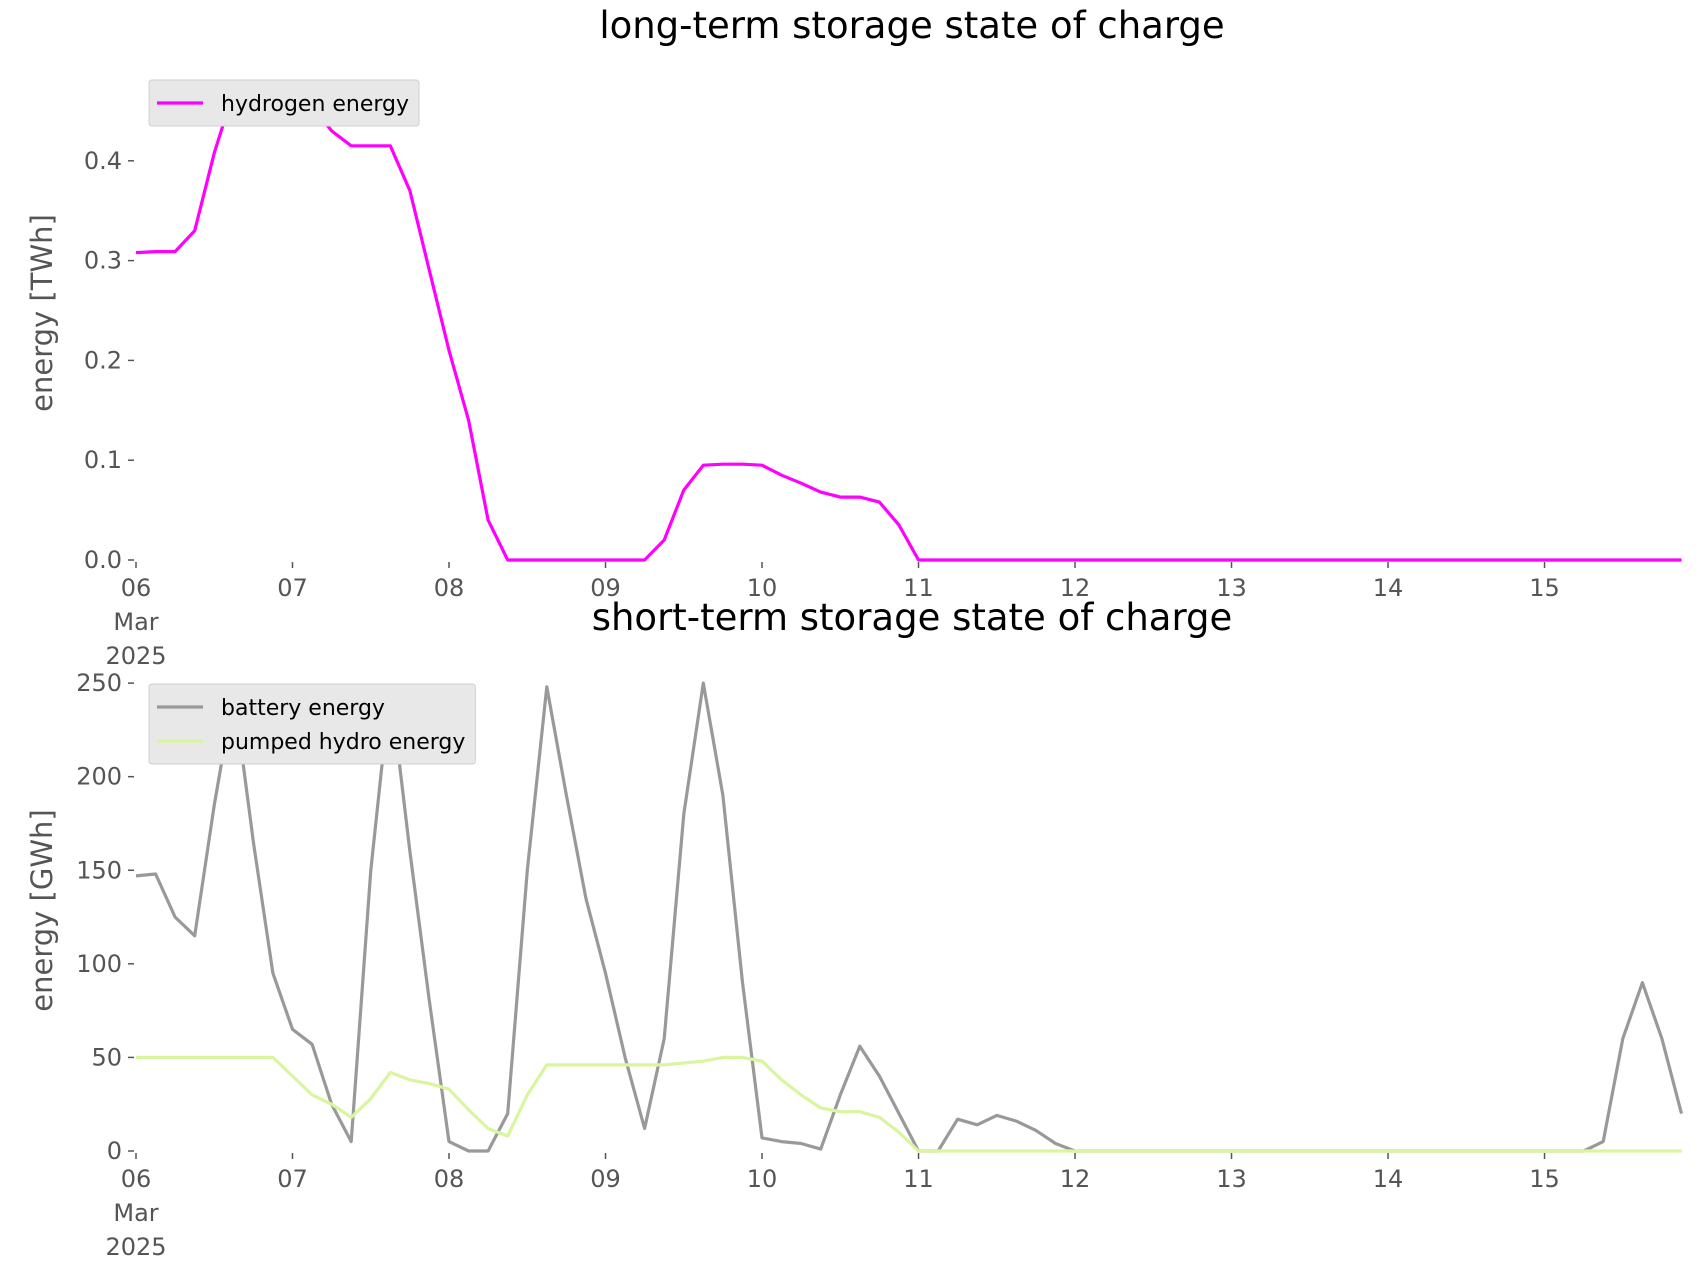 This screenshot has height=1277, width=1706. What do you see at coordinates (99, 683) in the screenshot?
I see `y-tick-label: 250` at bounding box center [99, 683].